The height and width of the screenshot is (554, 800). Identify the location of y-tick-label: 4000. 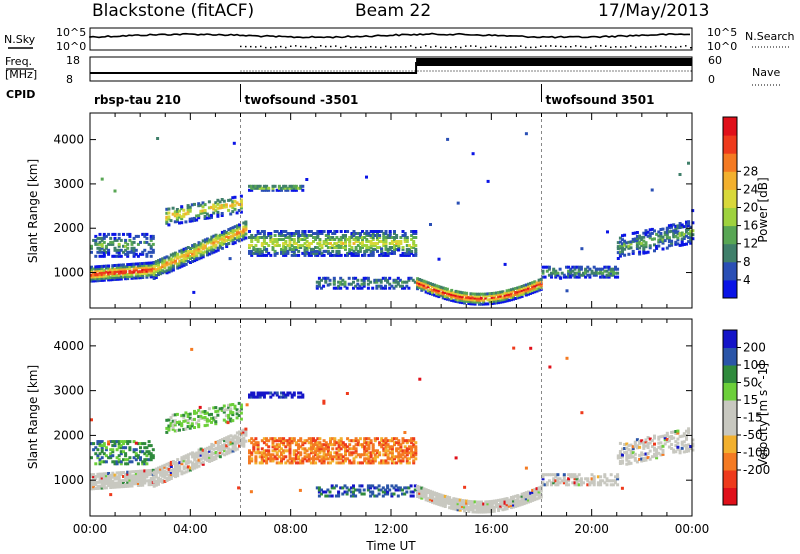
(68, 346).